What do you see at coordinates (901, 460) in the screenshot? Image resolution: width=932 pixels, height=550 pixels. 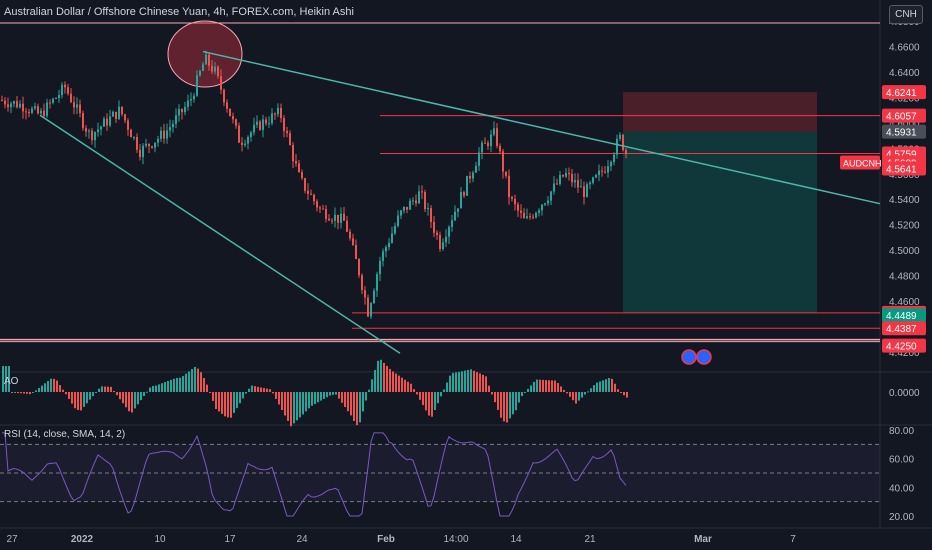 I see `rsi-y-tick-label: 60.00` at bounding box center [901, 460].